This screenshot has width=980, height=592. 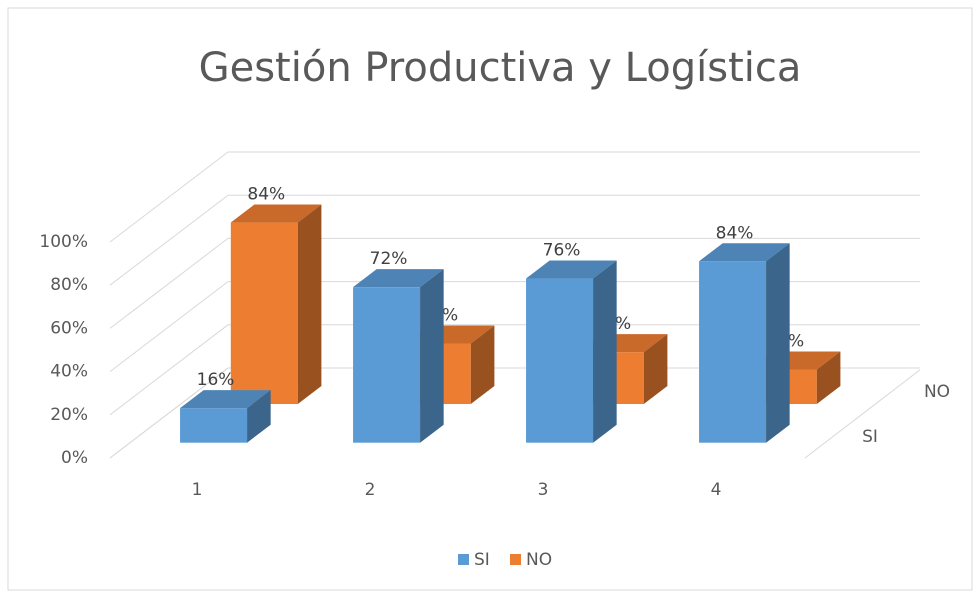 What do you see at coordinates (870, 437) in the screenshot?
I see `depth-label: SI` at bounding box center [870, 437].